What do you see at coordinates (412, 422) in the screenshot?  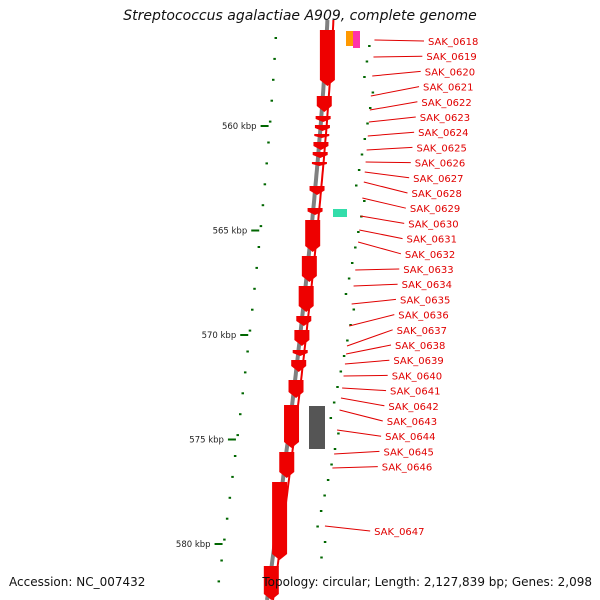 I see `gene-label: SAK_0643` at bounding box center [412, 422].